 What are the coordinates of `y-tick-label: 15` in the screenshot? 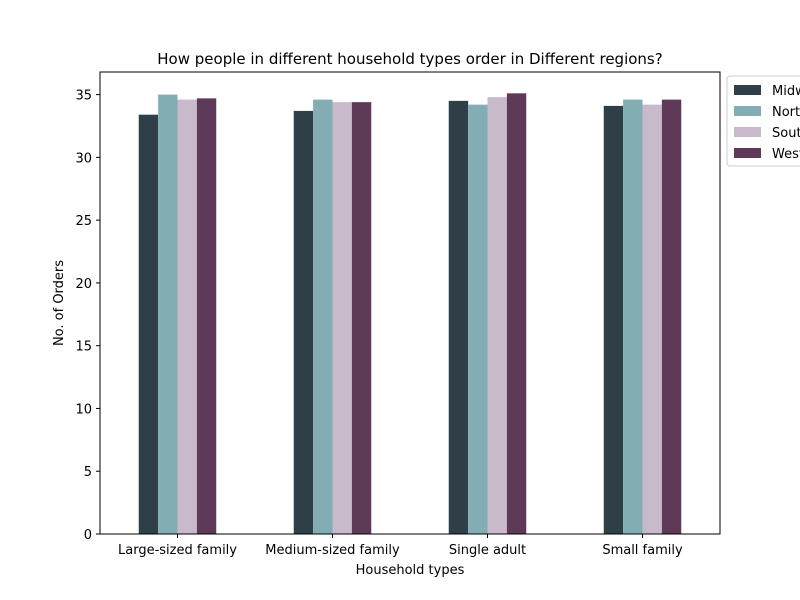 It's located at (83, 347).